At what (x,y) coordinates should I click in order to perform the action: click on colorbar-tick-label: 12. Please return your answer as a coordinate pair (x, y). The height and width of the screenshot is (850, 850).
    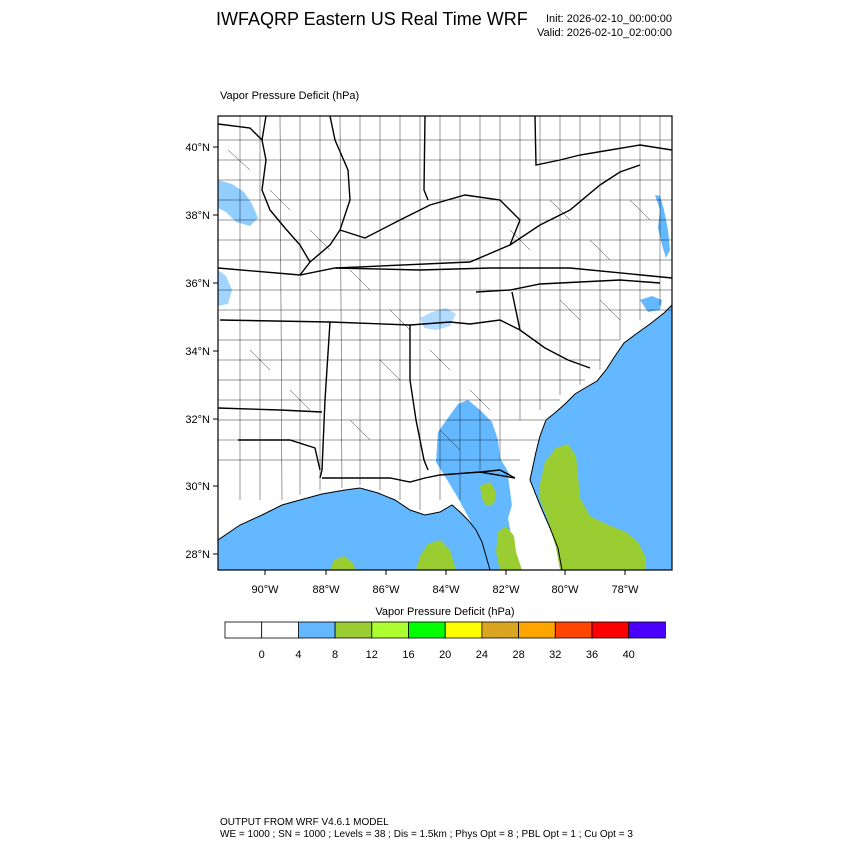
    Looking at the image, I should click on (372, 655).